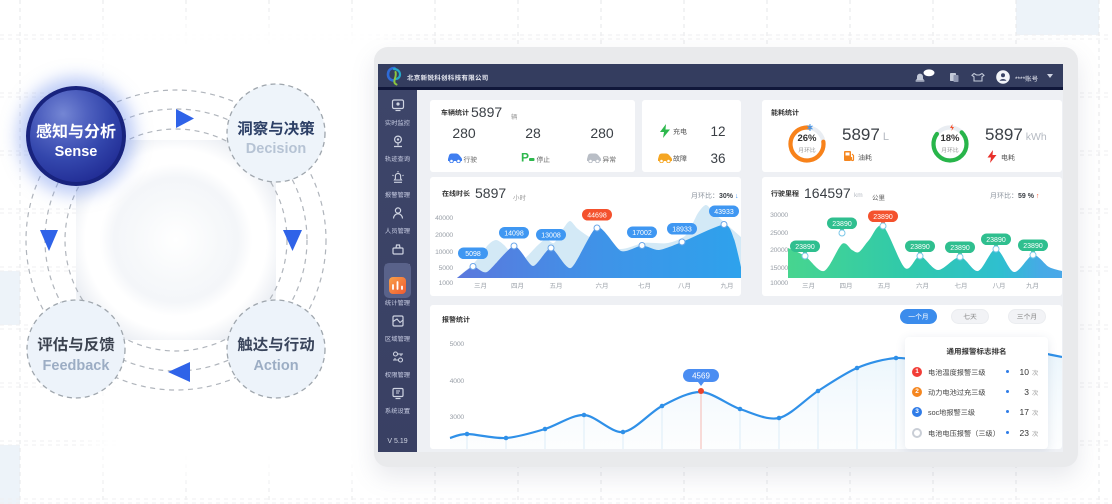 Image resolution: width=1112 pixels, height=504 pixels. I want to click on svg-text: 4569, so click(701, 376).